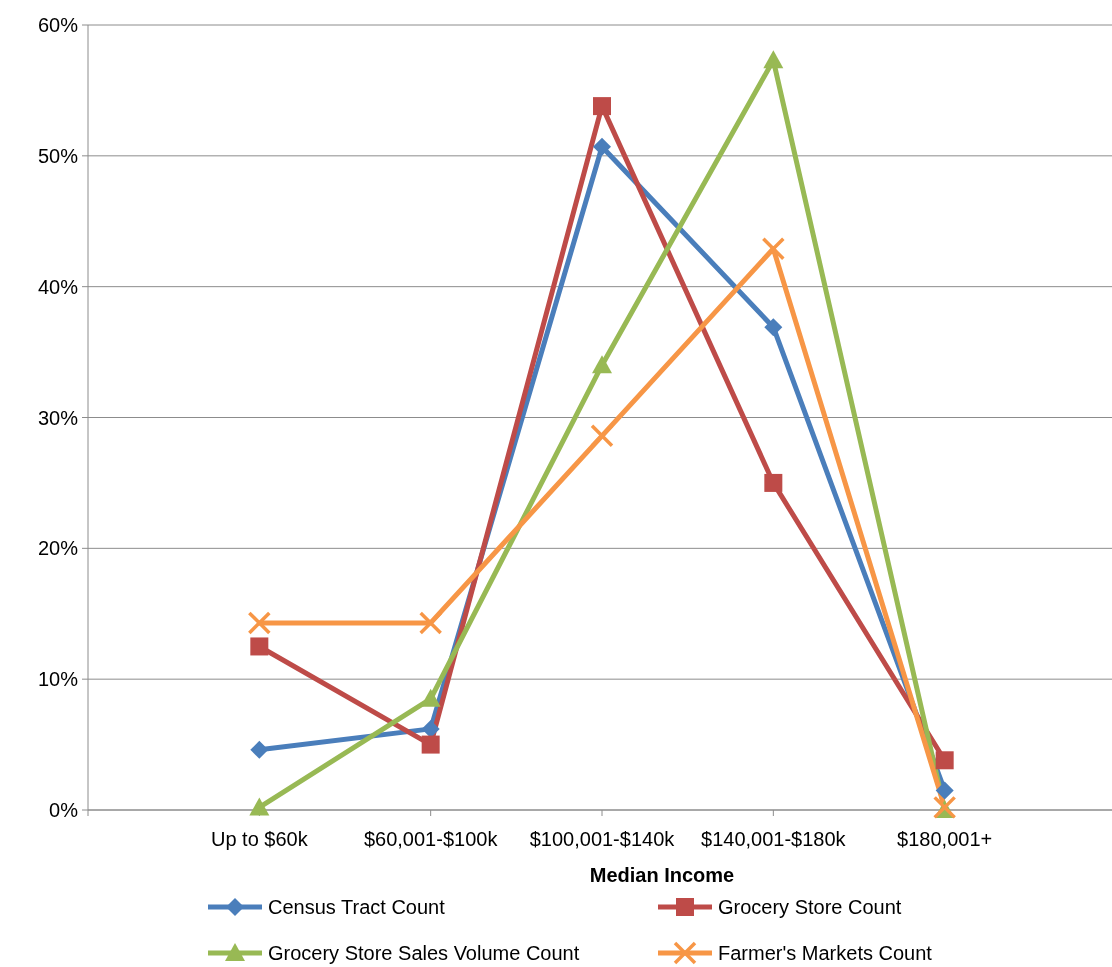 This screenshot has width=1112, height=967. Describe the element at coordinates (58, 548) in the screenshot. I see `y-tick-label: 20%` at that location.